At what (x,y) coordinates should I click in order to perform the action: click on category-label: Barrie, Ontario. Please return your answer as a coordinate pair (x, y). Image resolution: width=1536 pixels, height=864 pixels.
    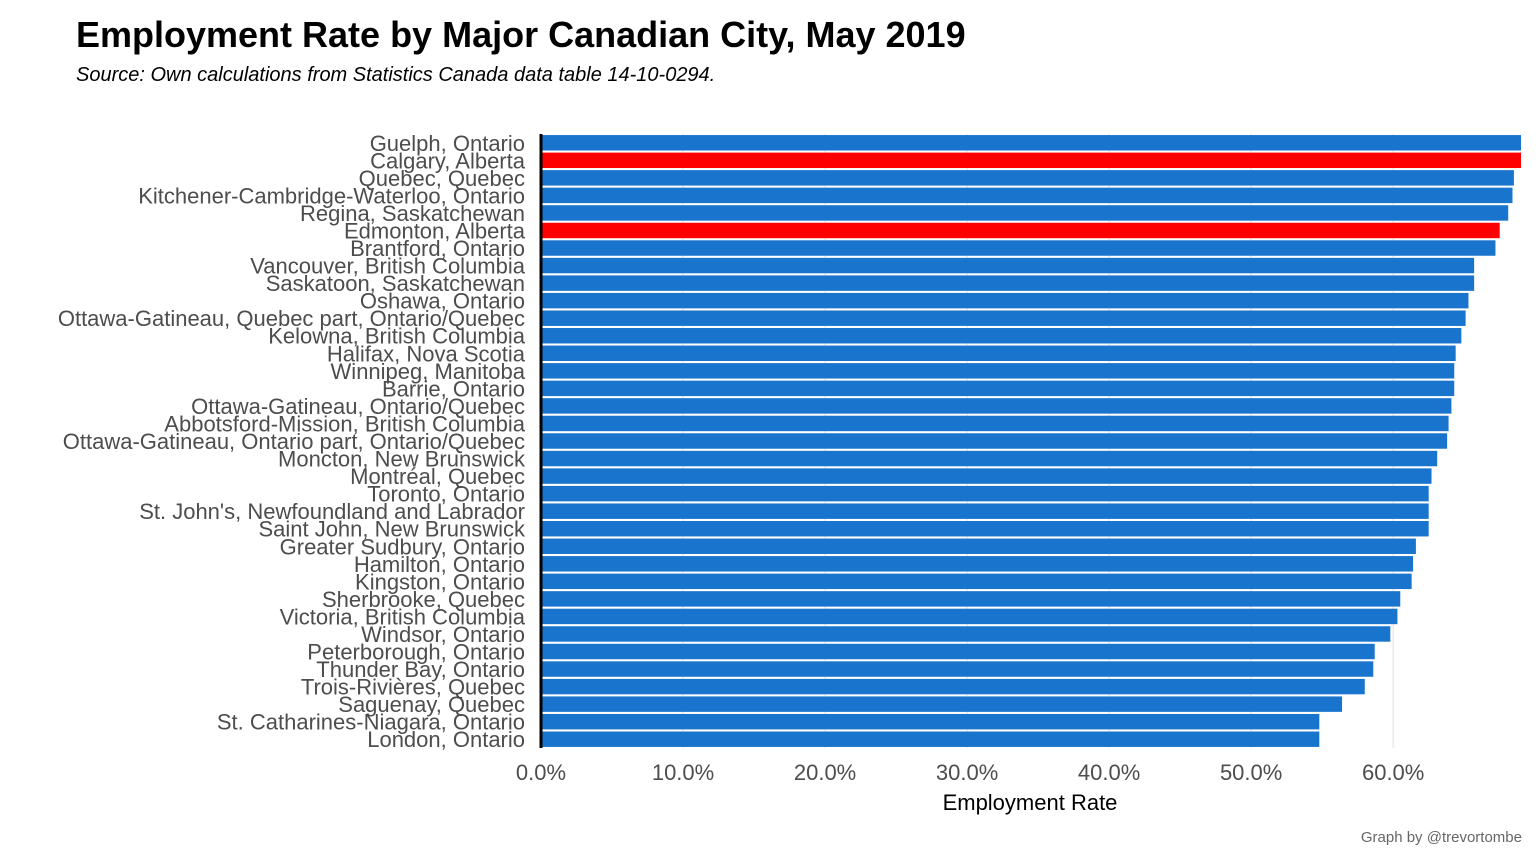
    Looking at the image, I should click on (453, 388).